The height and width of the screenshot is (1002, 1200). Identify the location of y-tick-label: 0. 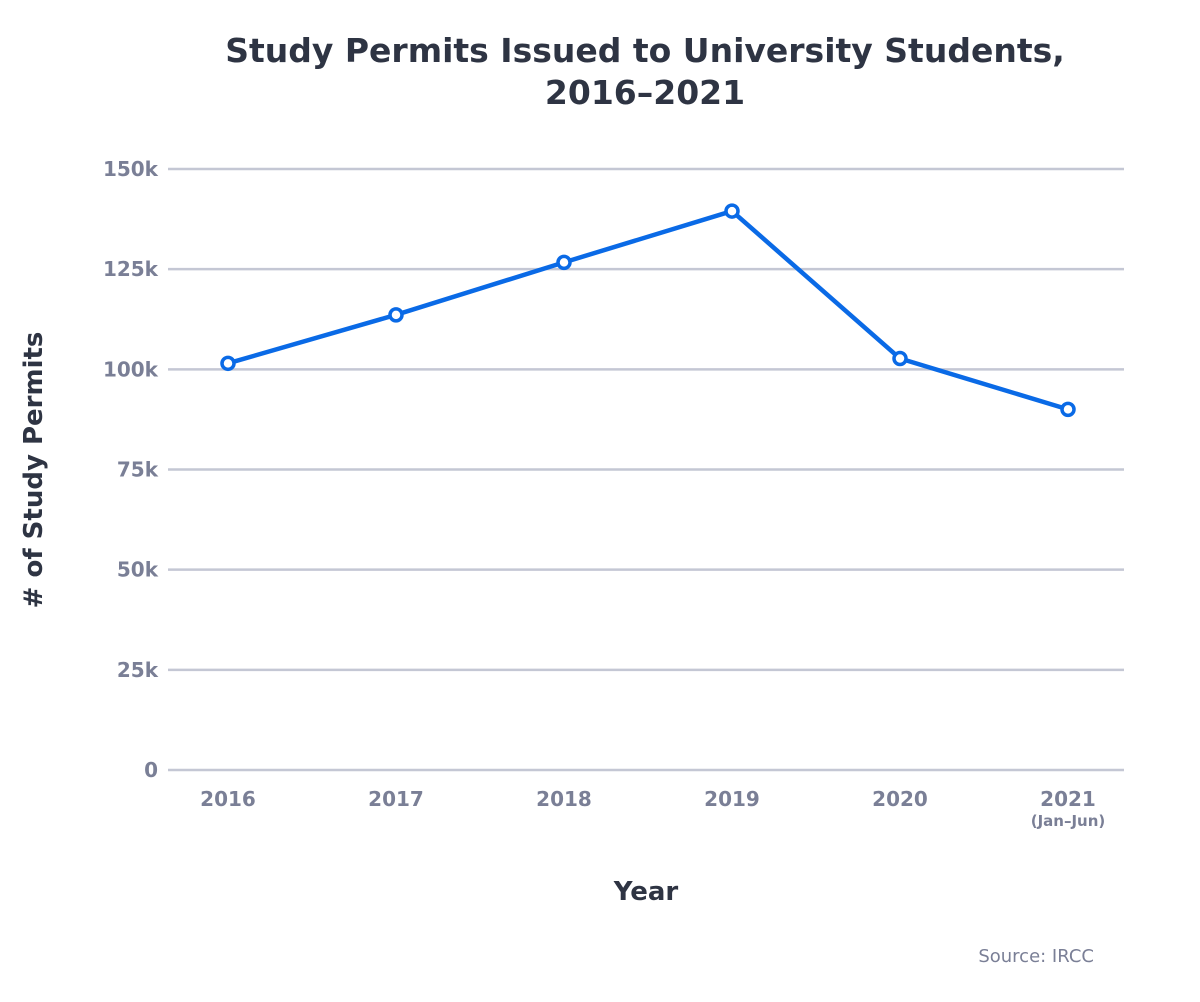
(151, 770).